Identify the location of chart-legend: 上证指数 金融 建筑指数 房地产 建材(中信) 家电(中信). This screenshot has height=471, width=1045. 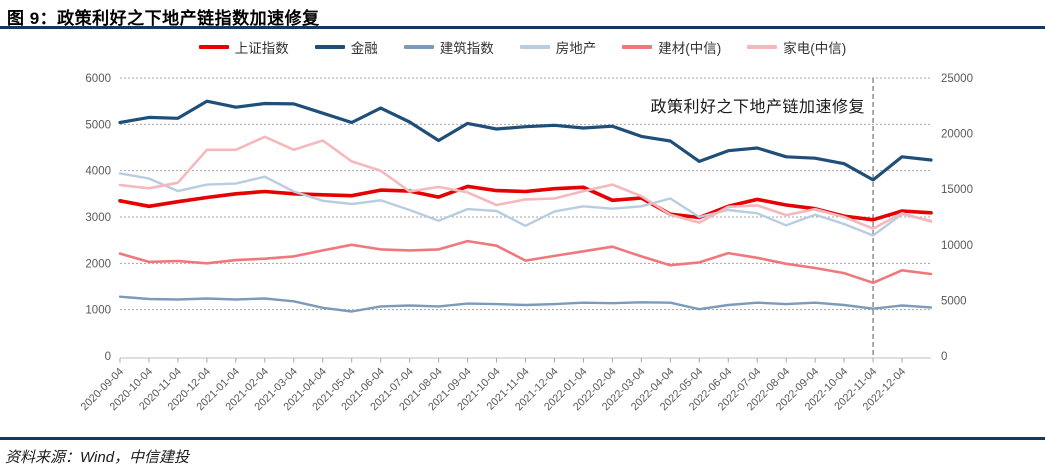
(522, 47).